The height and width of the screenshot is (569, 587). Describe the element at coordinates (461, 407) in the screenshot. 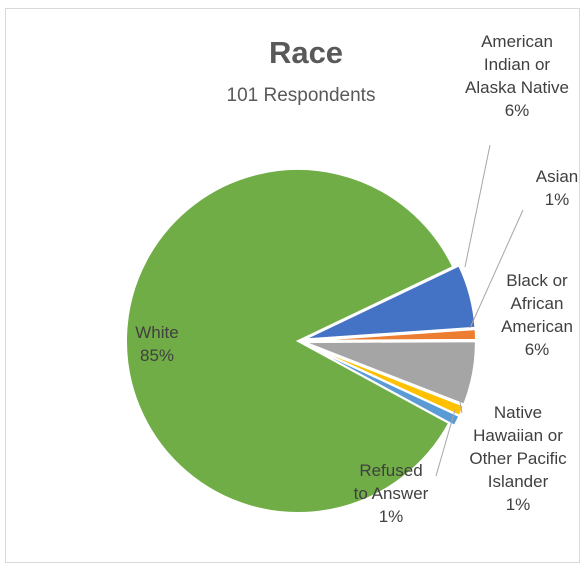

I see `leader-line-native-hawaiian` at that location.